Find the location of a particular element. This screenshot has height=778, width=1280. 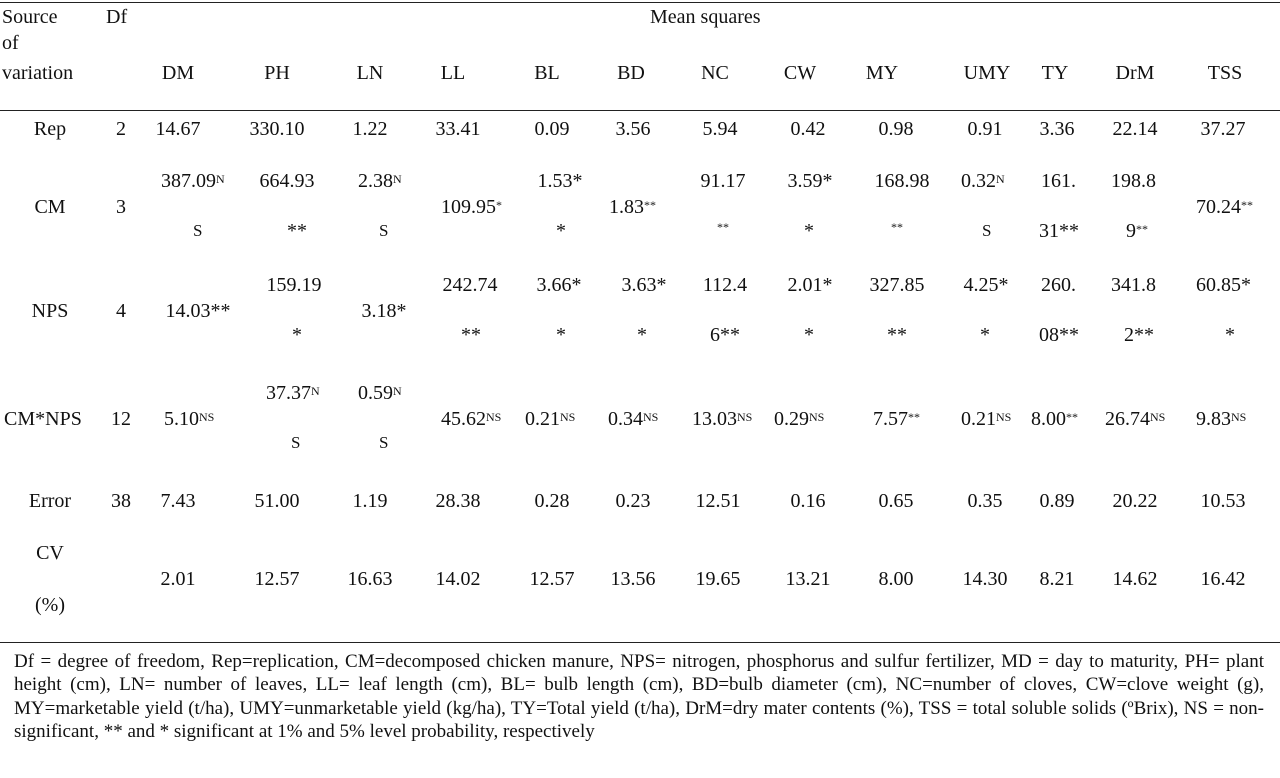

nps-tss: 60.85* is located at coordinates (1223, 285).